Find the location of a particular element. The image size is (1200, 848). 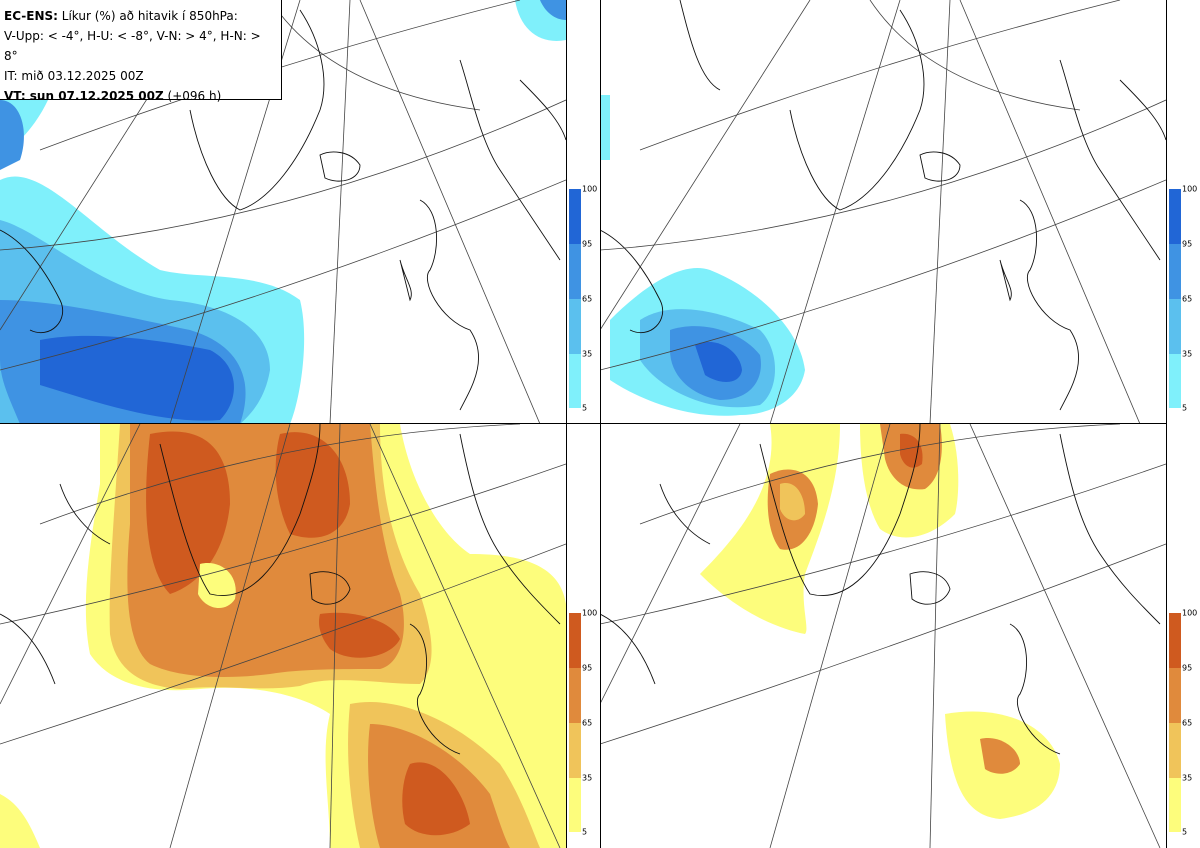

valid-time: VT: sun 07.12.2025 00Z is located at coordinates (84, 96).